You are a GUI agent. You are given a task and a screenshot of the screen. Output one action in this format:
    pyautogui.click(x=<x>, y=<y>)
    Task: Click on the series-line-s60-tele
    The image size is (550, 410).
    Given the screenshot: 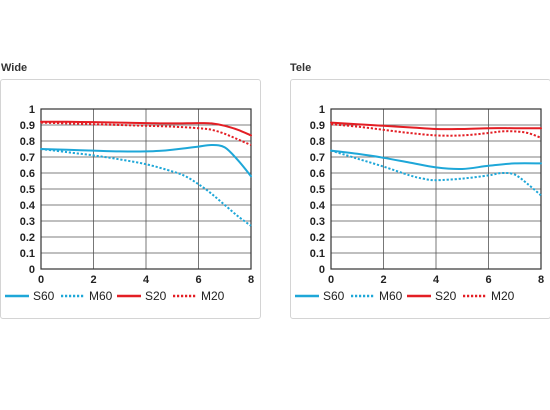 What is the action you would take?
    pyautogui.click(x=436, y=160)
    